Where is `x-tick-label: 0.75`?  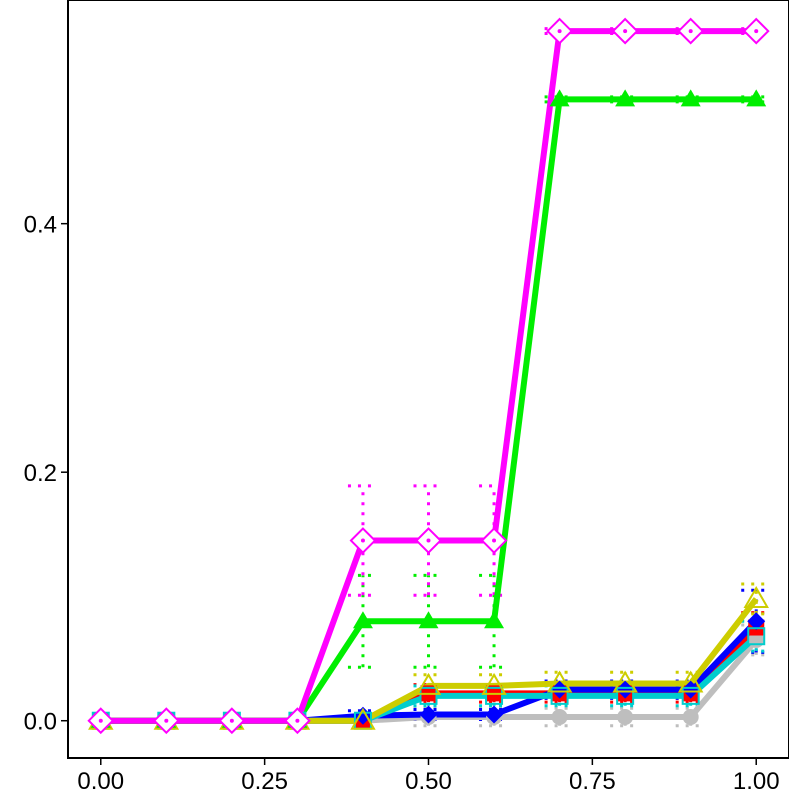
x-tick-label: 0.75 is located at coordinates (592, 778).